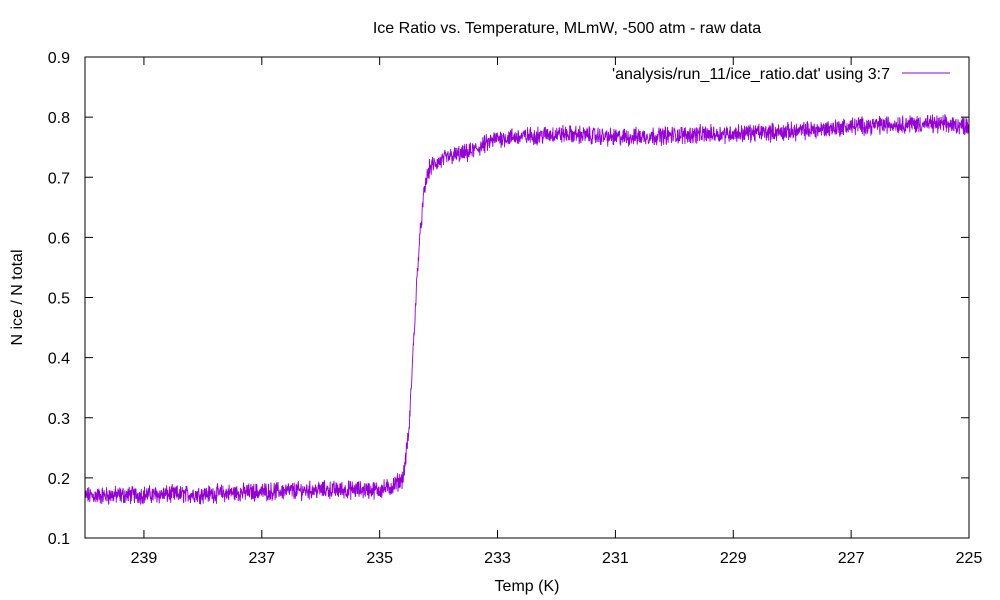  I want to click on x-tick-label: 227, so click(851, 558).